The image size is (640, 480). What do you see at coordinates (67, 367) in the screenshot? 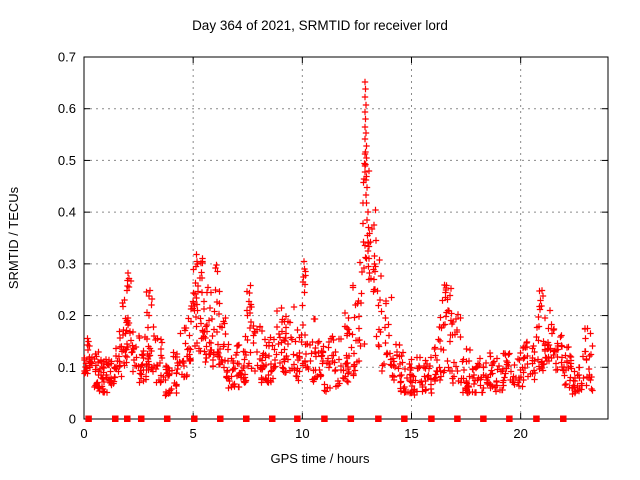
I see `y-tick-label: 0.1` at bounding box center [67, 367].